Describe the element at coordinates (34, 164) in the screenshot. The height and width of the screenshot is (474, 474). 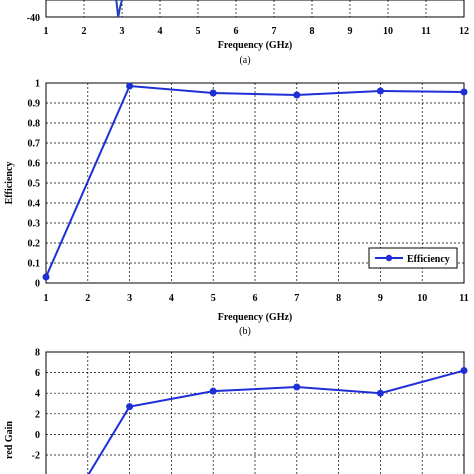
I see `y-tick-label: 0.6` at that location.